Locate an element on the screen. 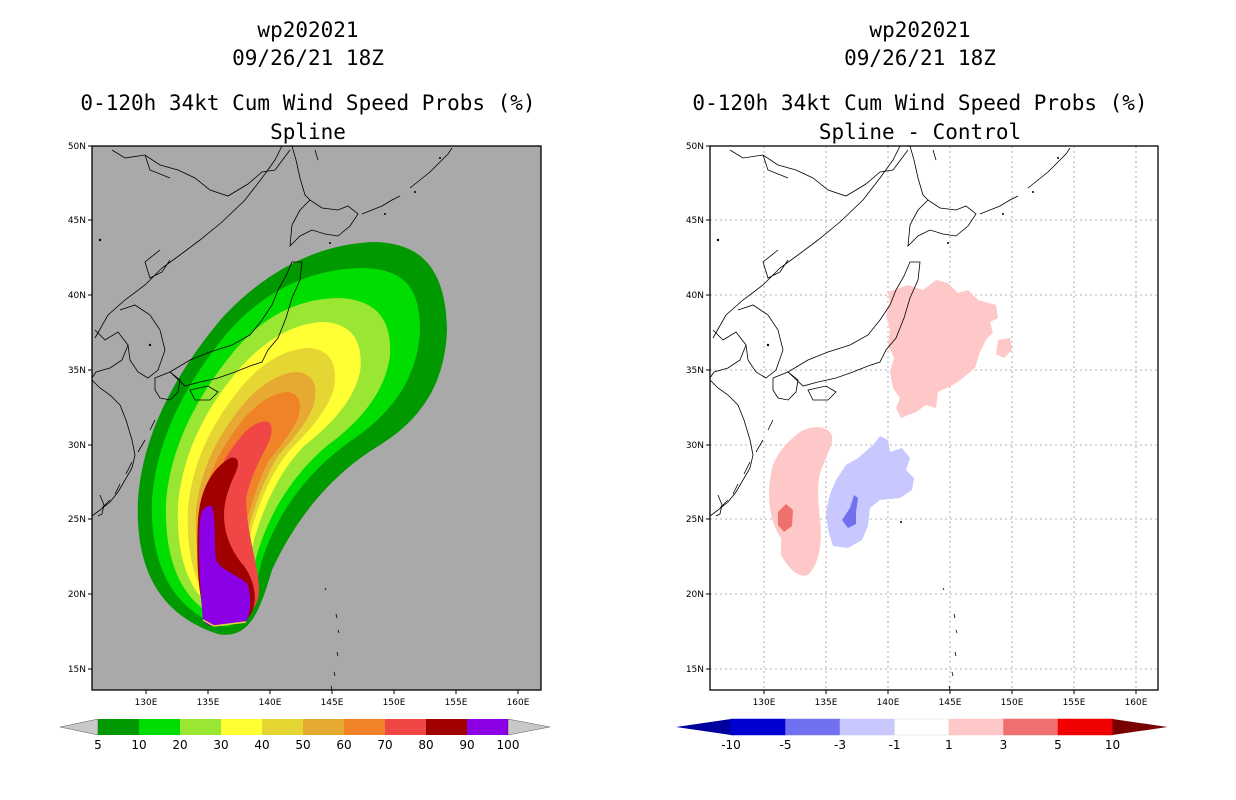 The height and width of the screenshot is (800, 1236). colorbar-label: -1 is located at coordinates (895, 745).